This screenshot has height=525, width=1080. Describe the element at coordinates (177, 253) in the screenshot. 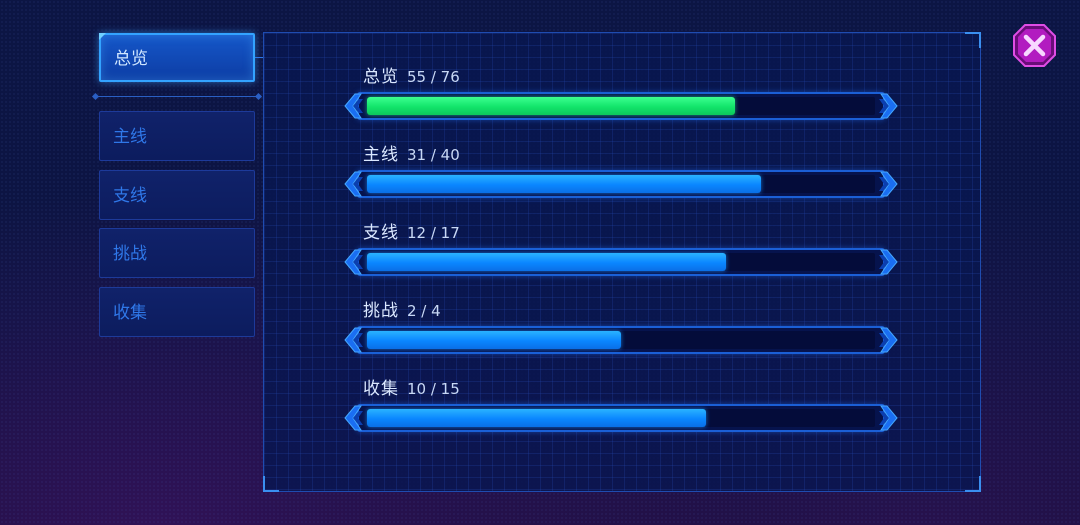

I see `tab-challenge: 挑战` at that location.